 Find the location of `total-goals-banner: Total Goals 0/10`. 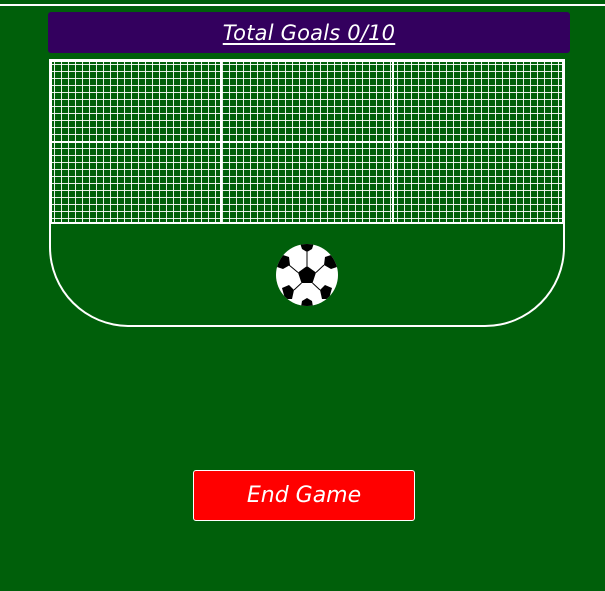

total-goals-banner: Total Goals 0/10 is located at coordinates (309, 32).